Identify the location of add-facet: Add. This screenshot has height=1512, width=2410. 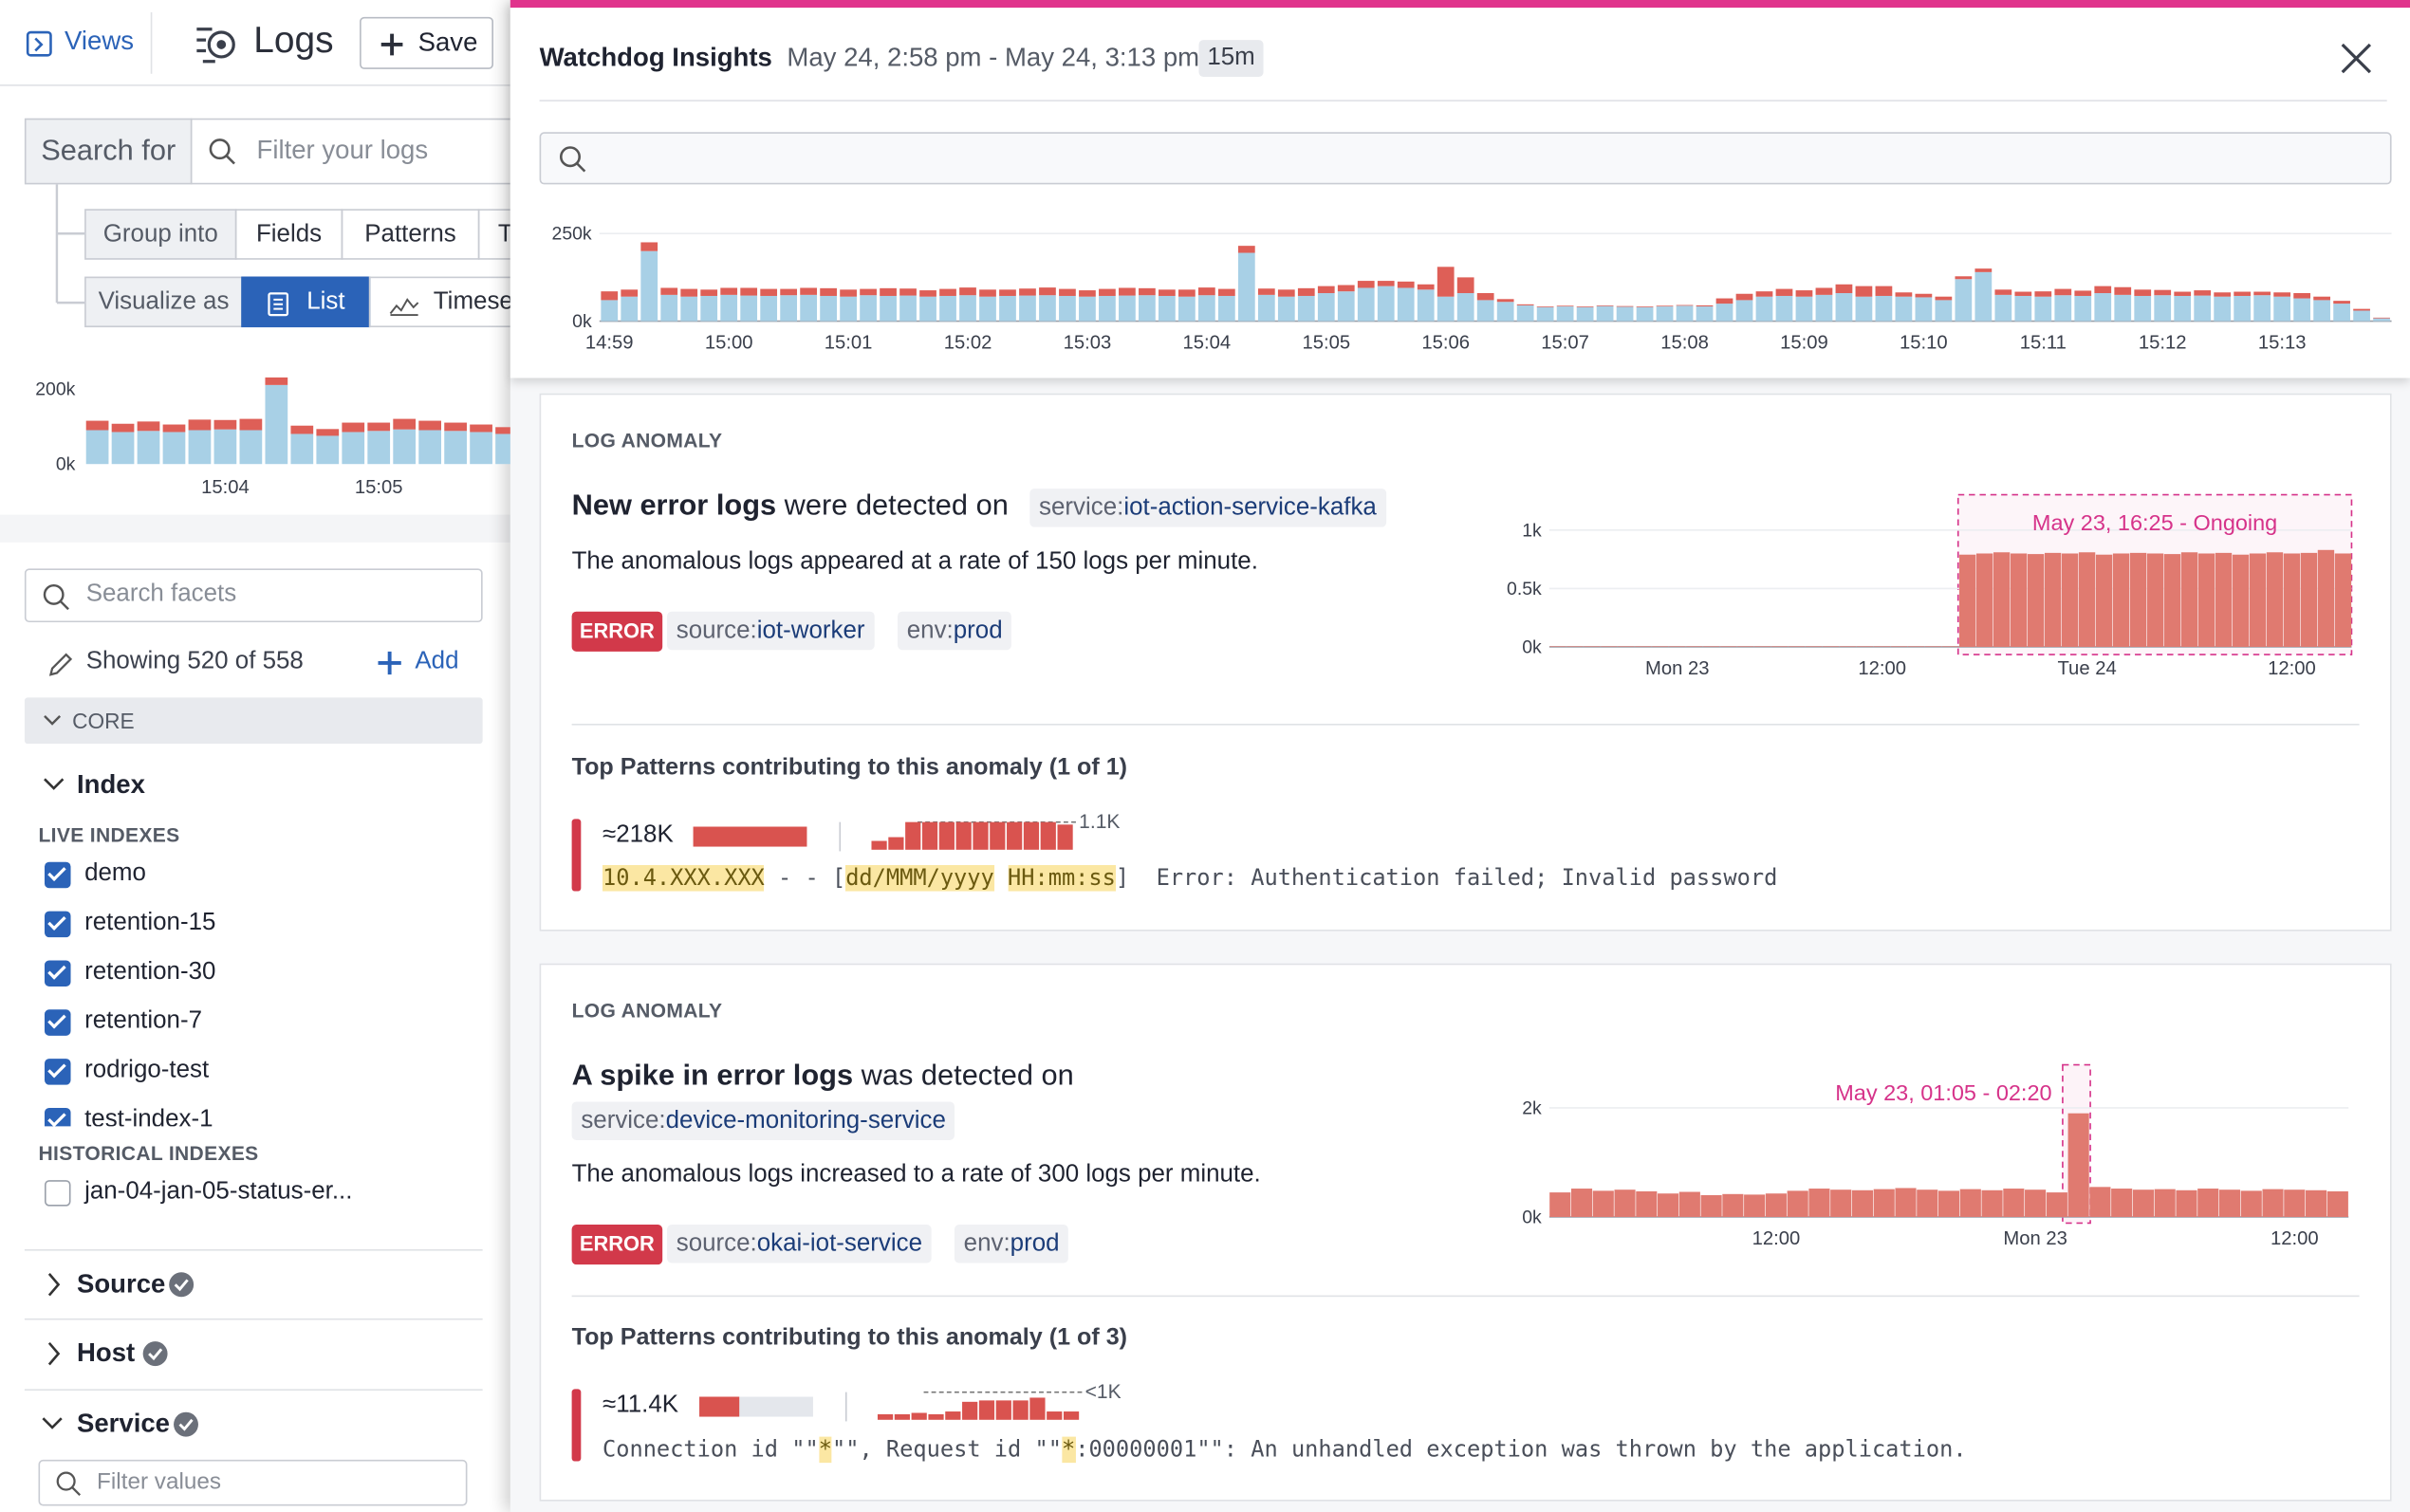
(437, 661).